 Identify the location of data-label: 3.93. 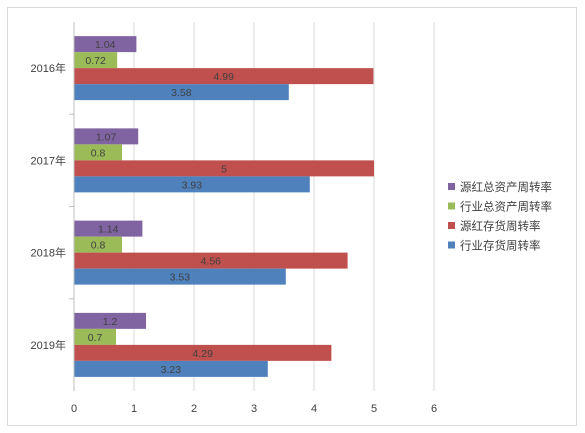
(192, 185).